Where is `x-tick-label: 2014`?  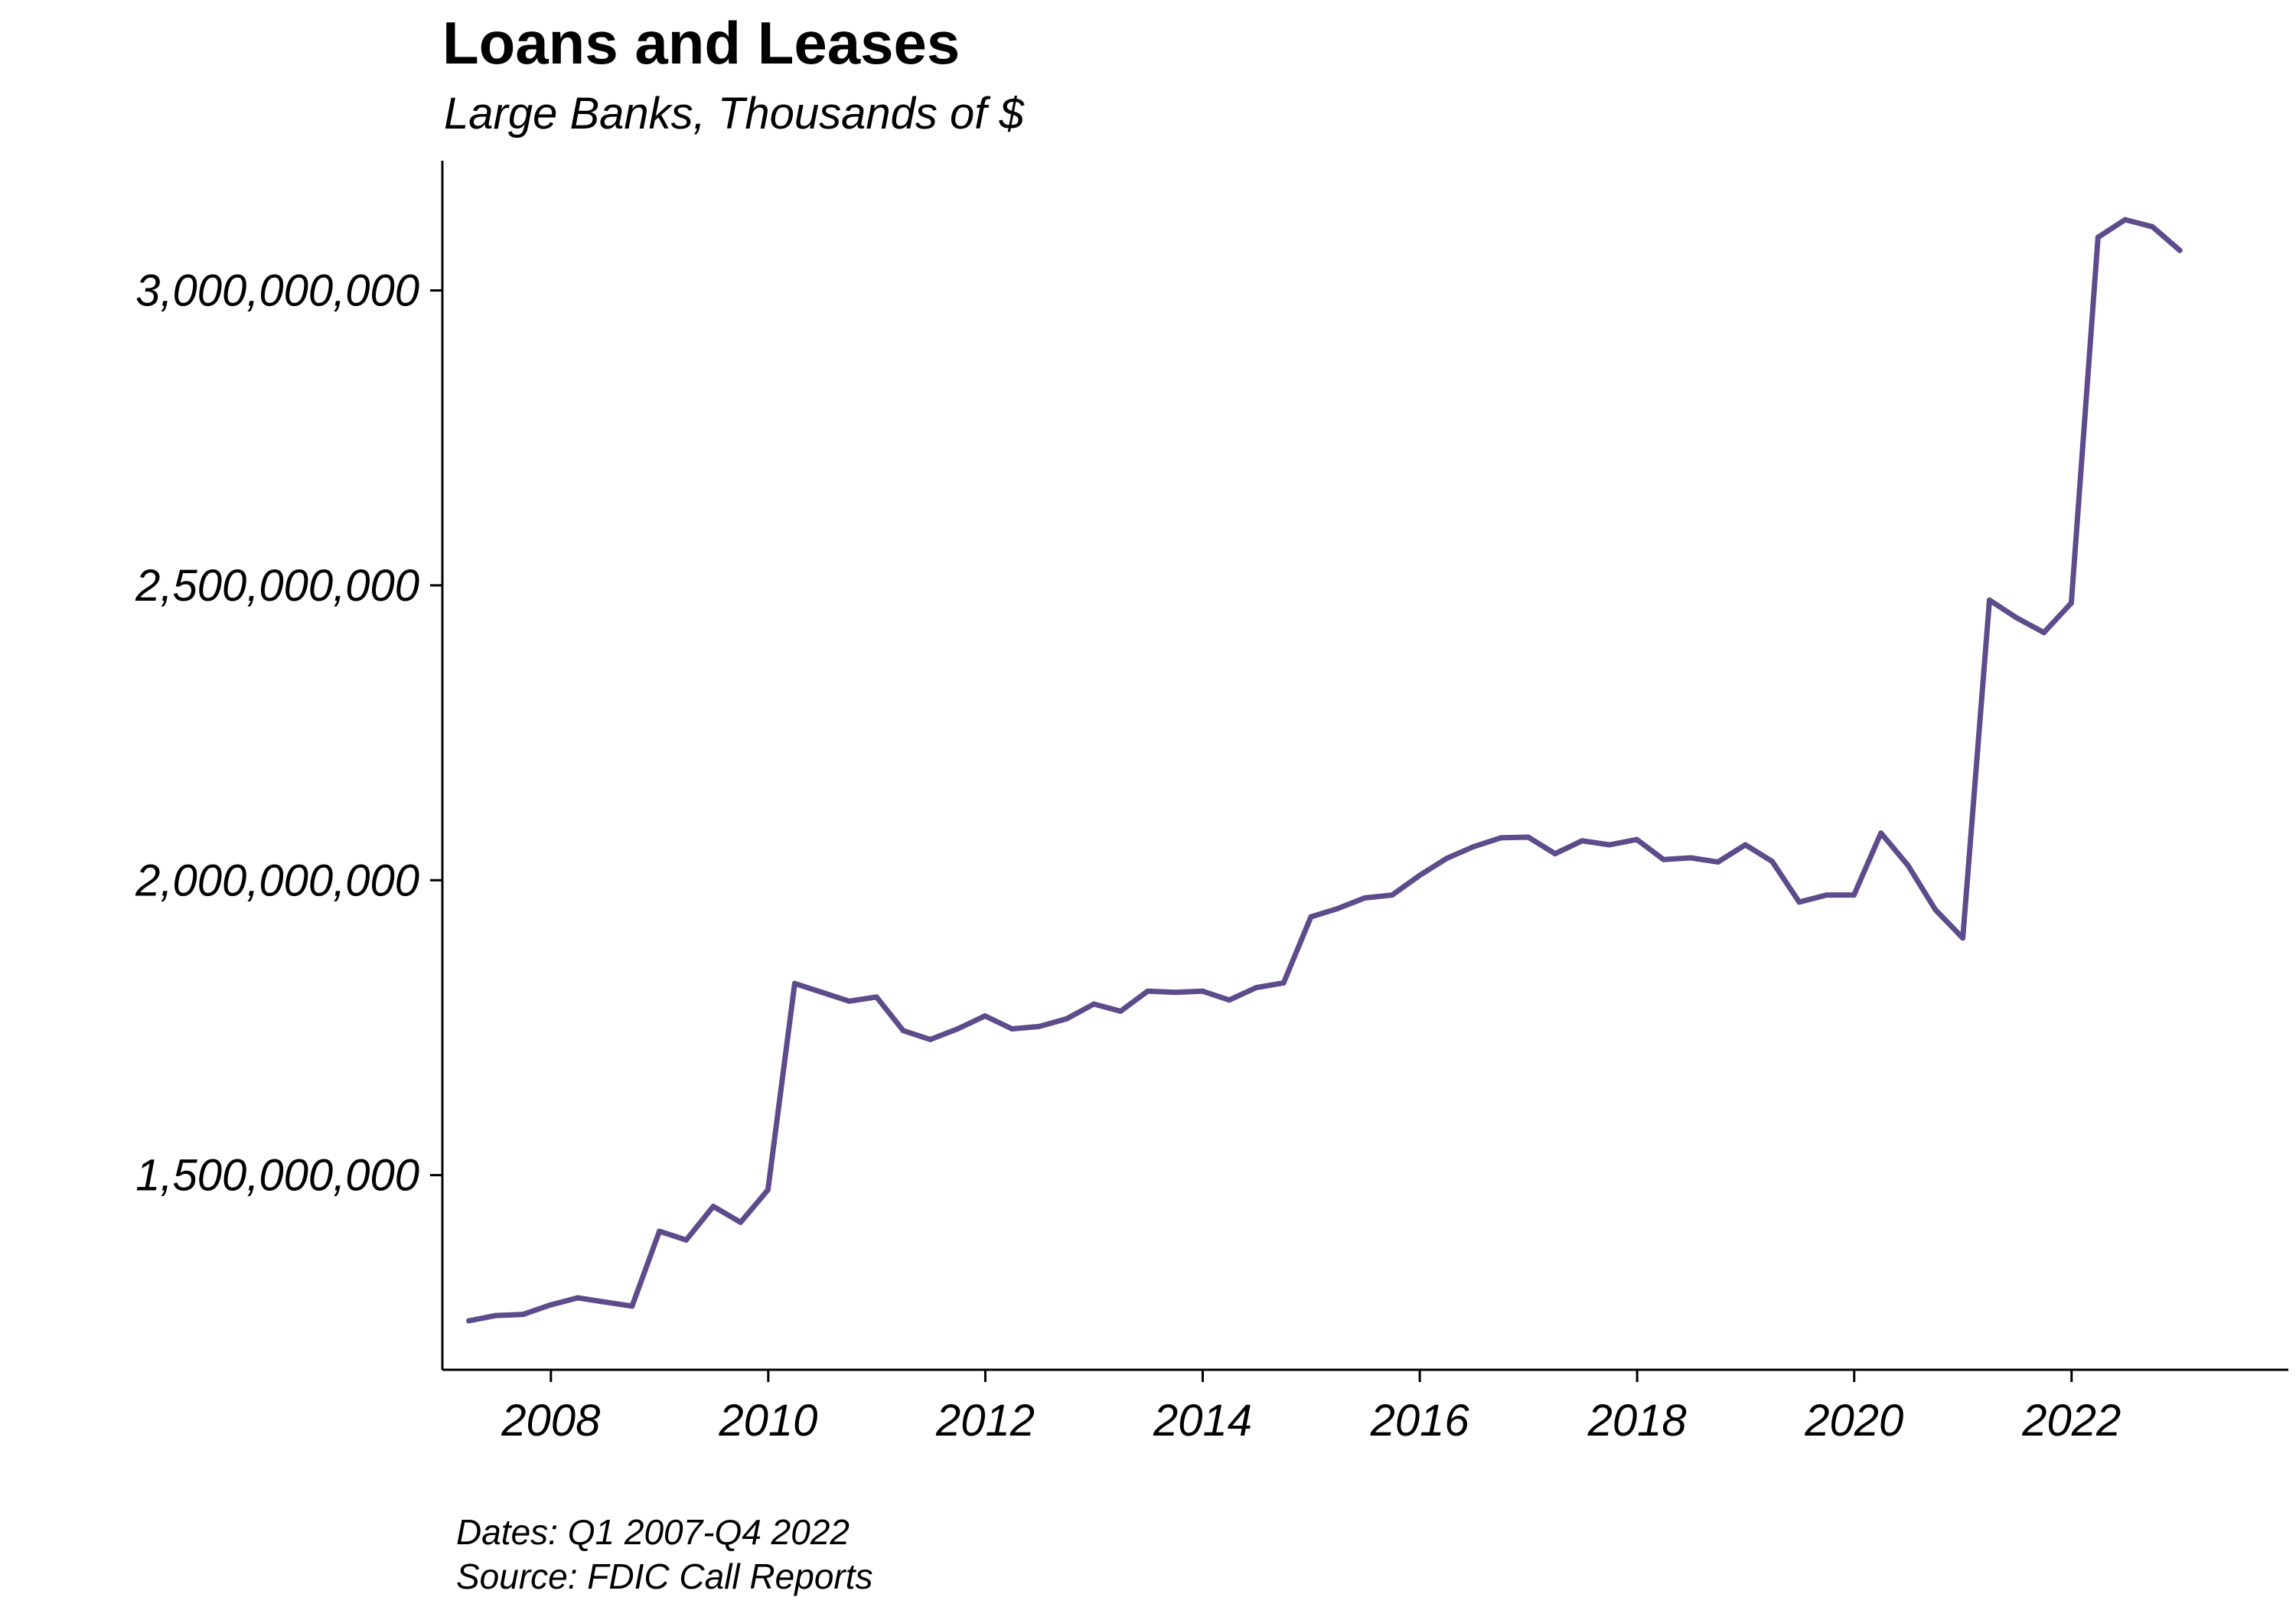
x-tick-label: 2014 is located at coordinates (1202, 1421).